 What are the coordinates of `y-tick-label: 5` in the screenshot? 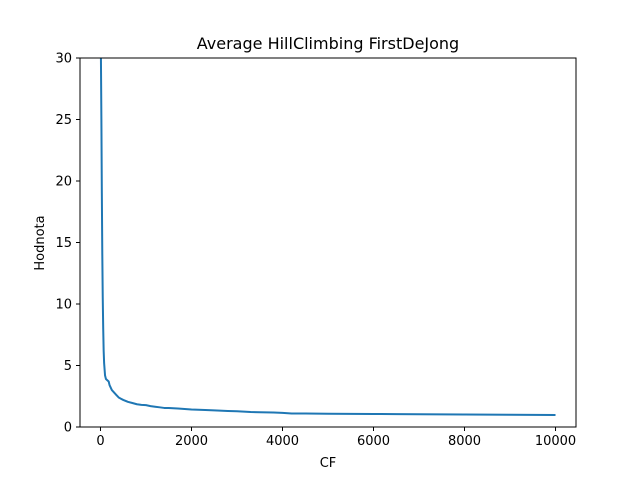 It's located at (68, 366).